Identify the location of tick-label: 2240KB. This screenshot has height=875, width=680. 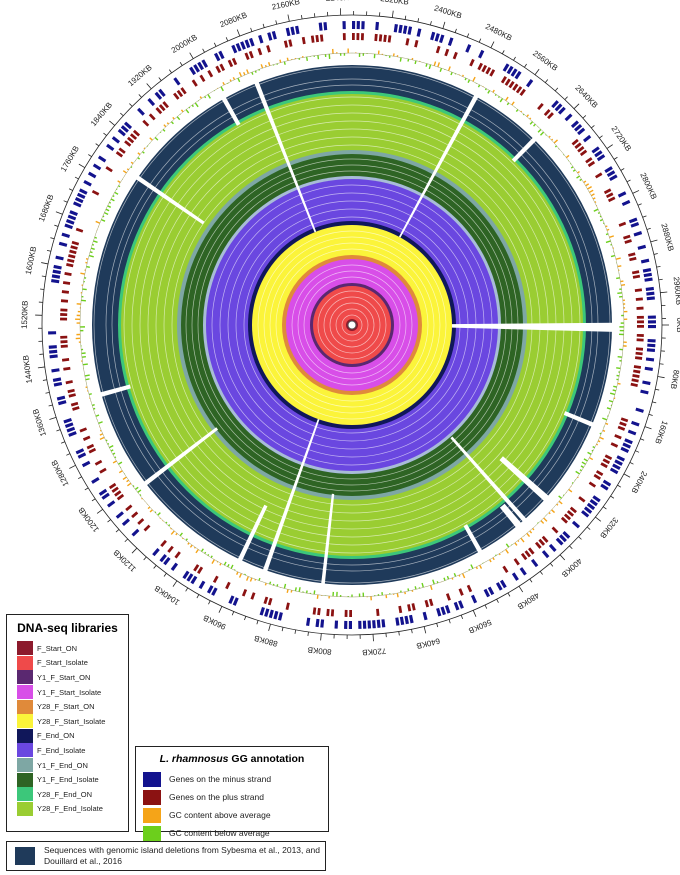
(340, 1).